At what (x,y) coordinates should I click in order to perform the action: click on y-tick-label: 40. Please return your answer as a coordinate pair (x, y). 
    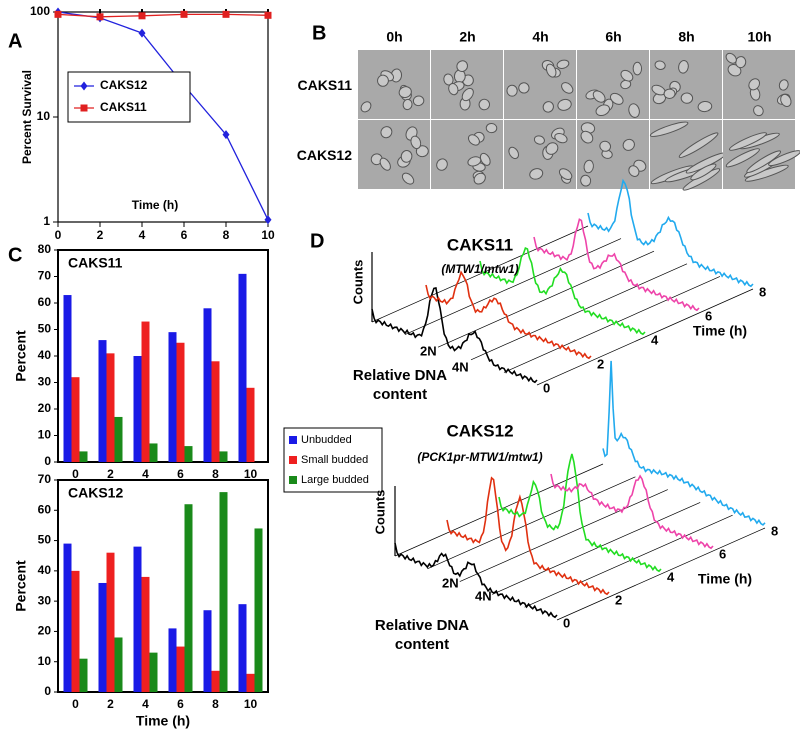
    Looking at the image, I should click on (45, 570).